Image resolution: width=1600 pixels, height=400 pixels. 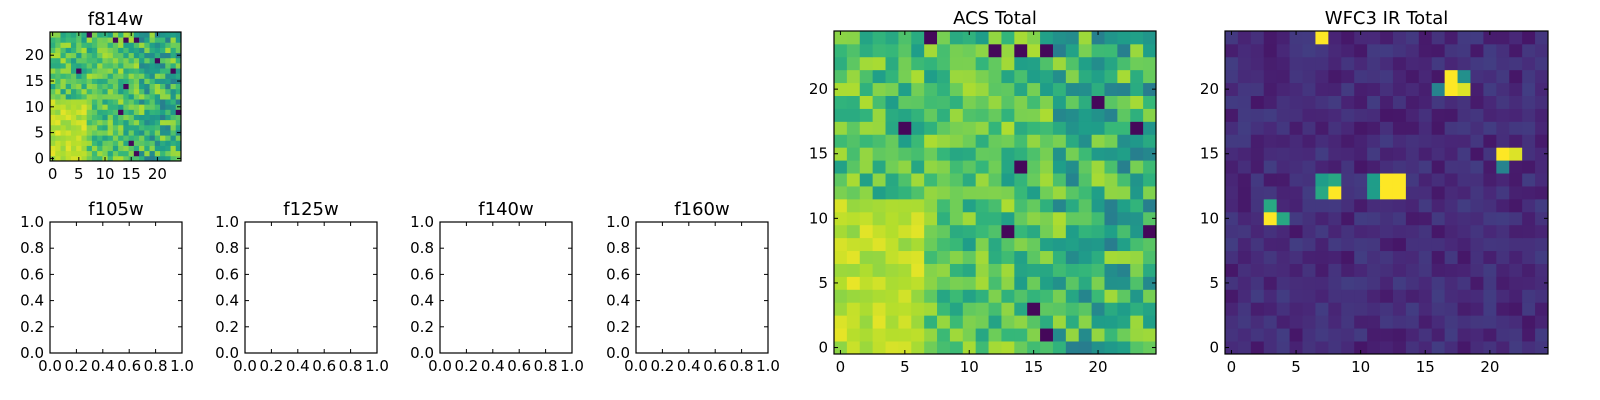 I want to click on x-tick-label: 10, so click(x=969, y=367).